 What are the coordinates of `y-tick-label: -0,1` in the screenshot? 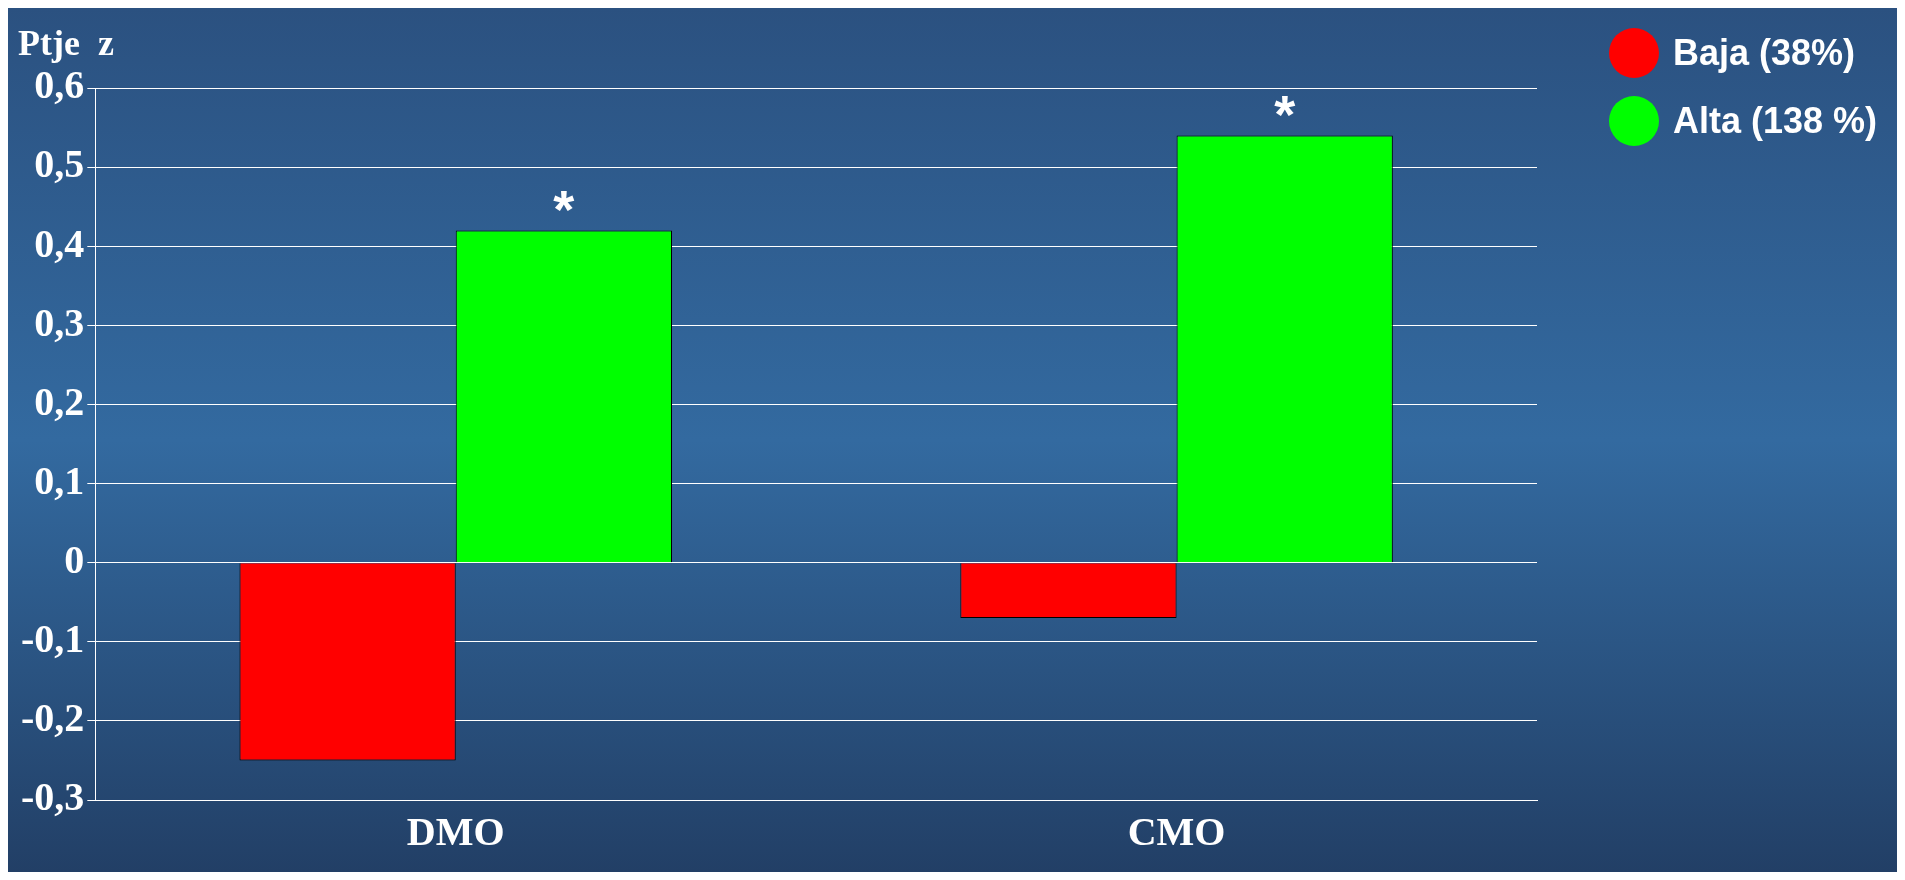 It's located at (52, 639).